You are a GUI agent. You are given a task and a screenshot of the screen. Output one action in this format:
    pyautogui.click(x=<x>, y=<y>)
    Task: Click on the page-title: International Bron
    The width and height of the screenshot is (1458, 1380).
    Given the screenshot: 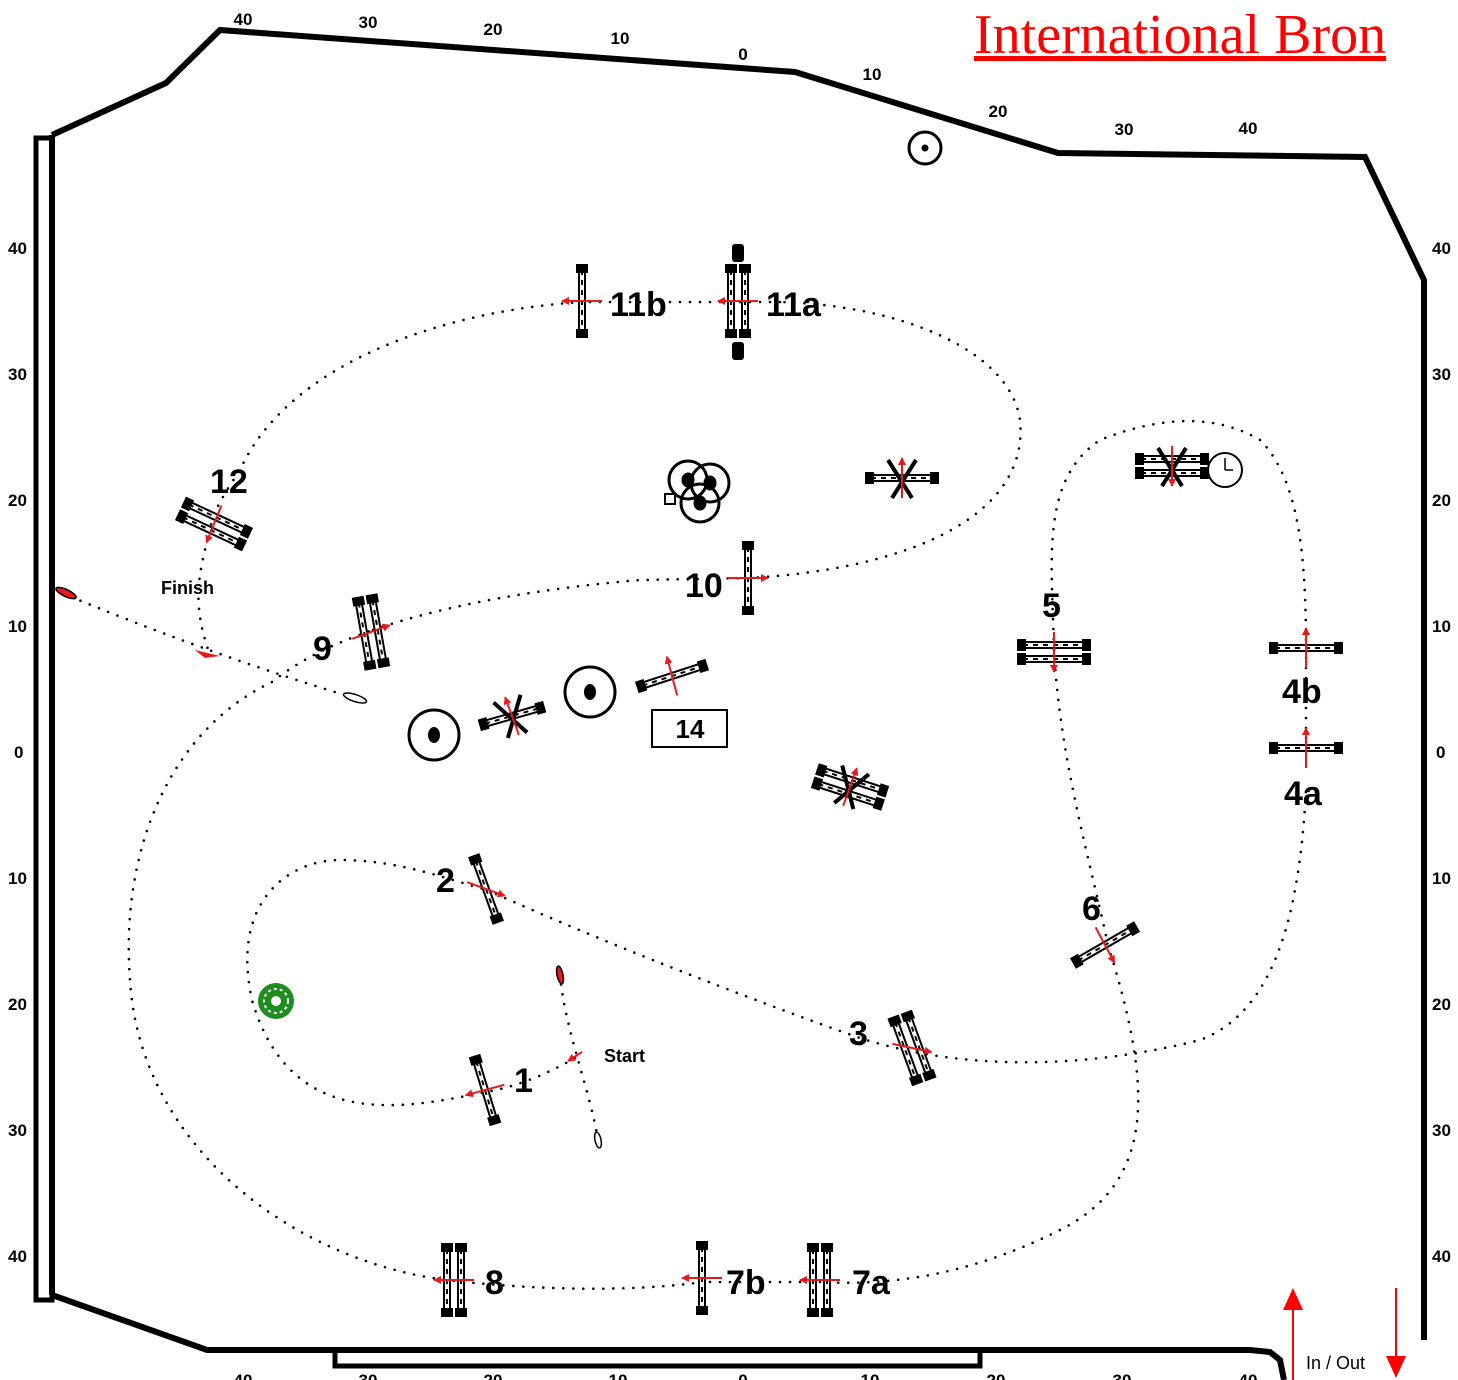 What is the action you would take?
    pyautogui.click(x=1180, y=35)
    